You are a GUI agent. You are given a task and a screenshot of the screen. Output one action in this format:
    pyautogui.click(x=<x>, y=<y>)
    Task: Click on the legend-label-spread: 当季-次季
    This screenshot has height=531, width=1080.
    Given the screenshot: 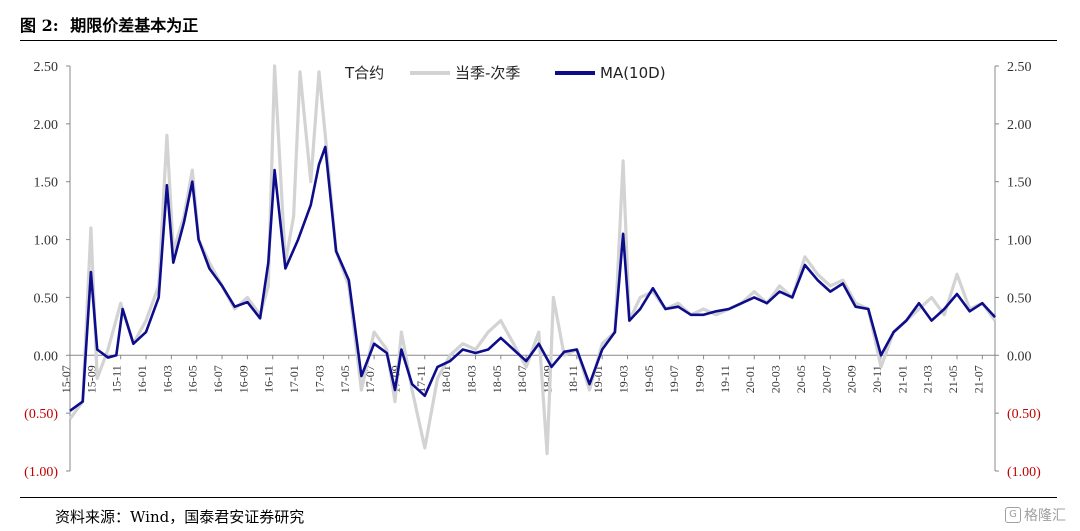 What is the action you would take?
    pyautogui.click(x=487, y=73)
    